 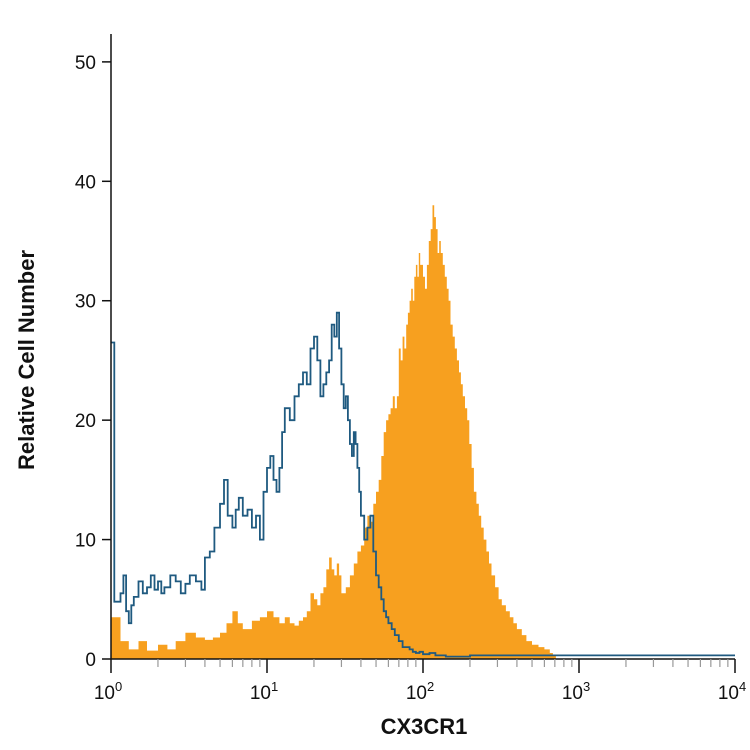 What do you see at coordinates (732, 691) in the screenshot?
I see `x-tick-label-4: 10⁴` at bounding box center [732, 691].